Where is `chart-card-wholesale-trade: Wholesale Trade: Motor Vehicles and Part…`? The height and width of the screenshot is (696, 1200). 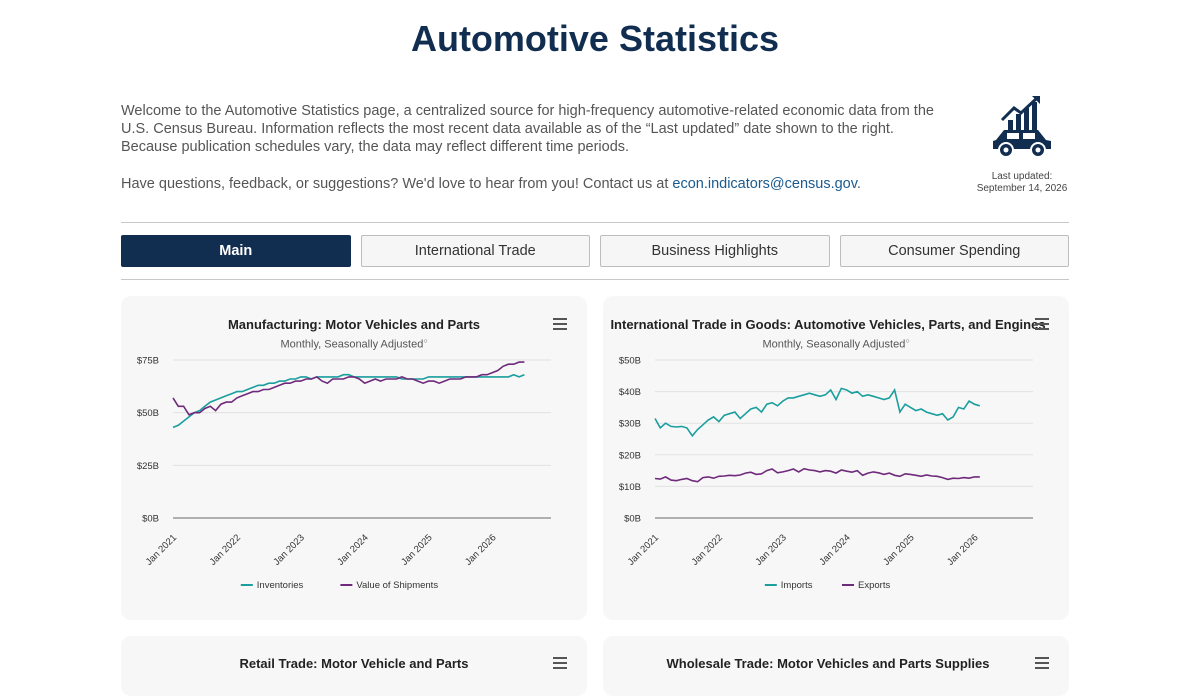
chart-card-wholesale-trade: Wholesale Trade: Motor Vehicles and Part… is located at coordinates (836, 666).